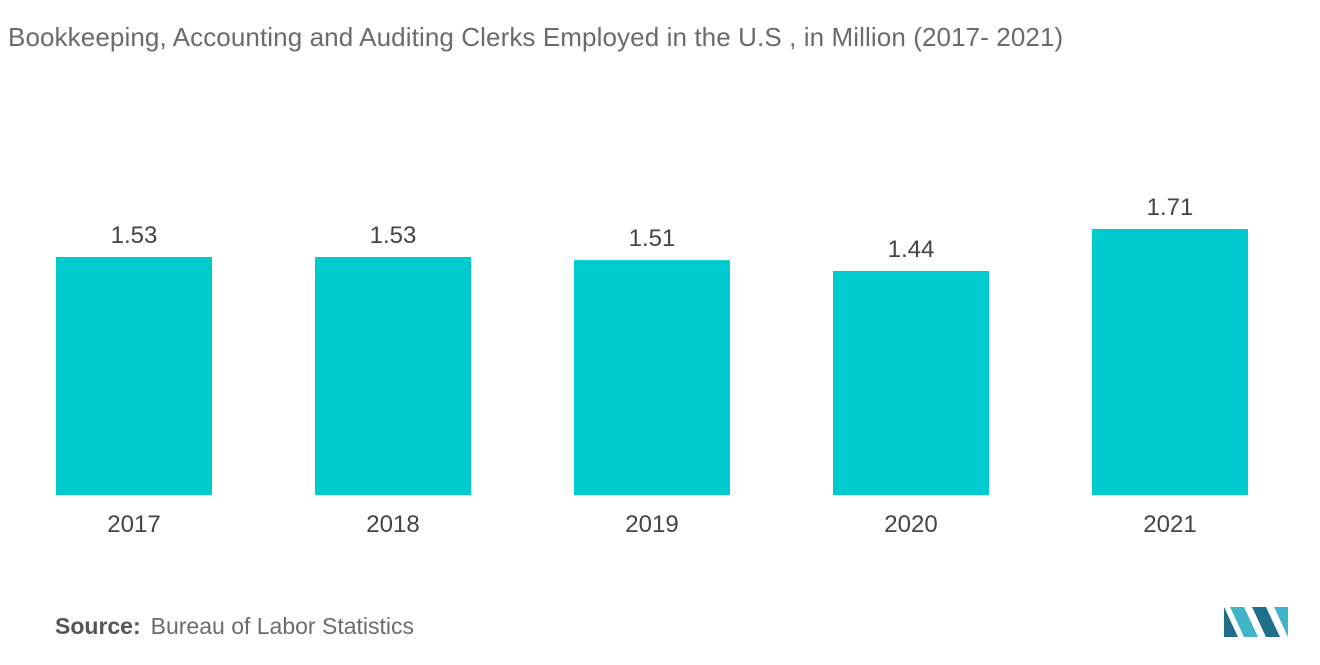 The height and width of the screenshot is (665, 1320). I want to click on bar-2021, so click(1170, 362).